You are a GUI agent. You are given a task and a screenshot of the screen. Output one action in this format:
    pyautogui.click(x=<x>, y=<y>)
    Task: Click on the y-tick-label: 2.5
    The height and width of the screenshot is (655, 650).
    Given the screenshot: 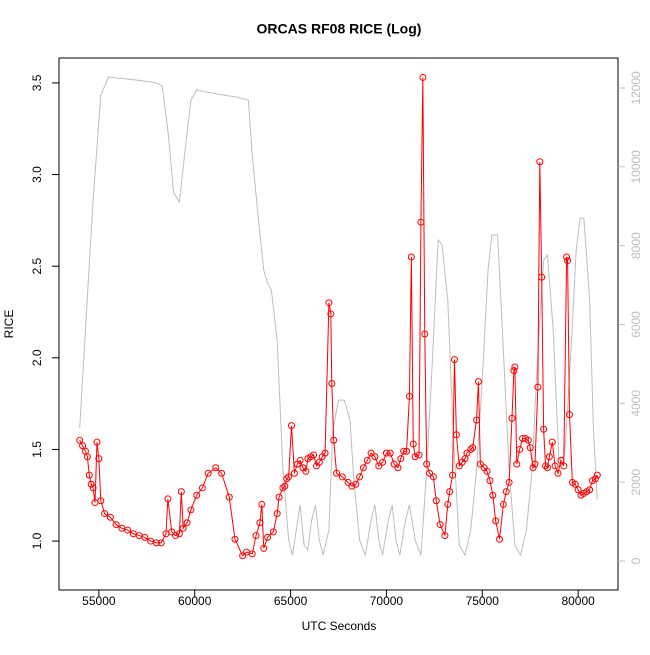 What is the action you would take?
    pyautogui.click(x=37, y=266)
    